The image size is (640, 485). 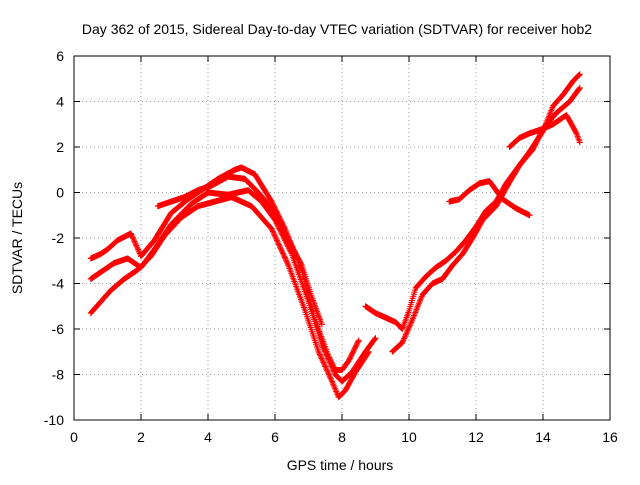 What do you see at coordinates (275, 437) in the screenshot?
I see `x-tick-label: 6` at bounding box center [275, 437].